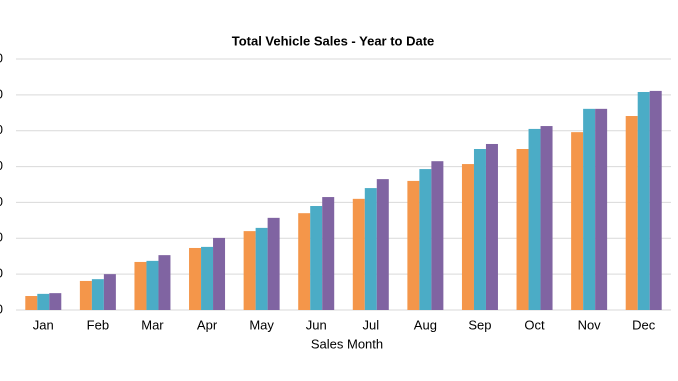 Image resolution: width=678 pixels, height=381 pixels. Describe the element at coordinates (43, 324) in the screenshot. I see `x-tick-label: Jan` at that location.